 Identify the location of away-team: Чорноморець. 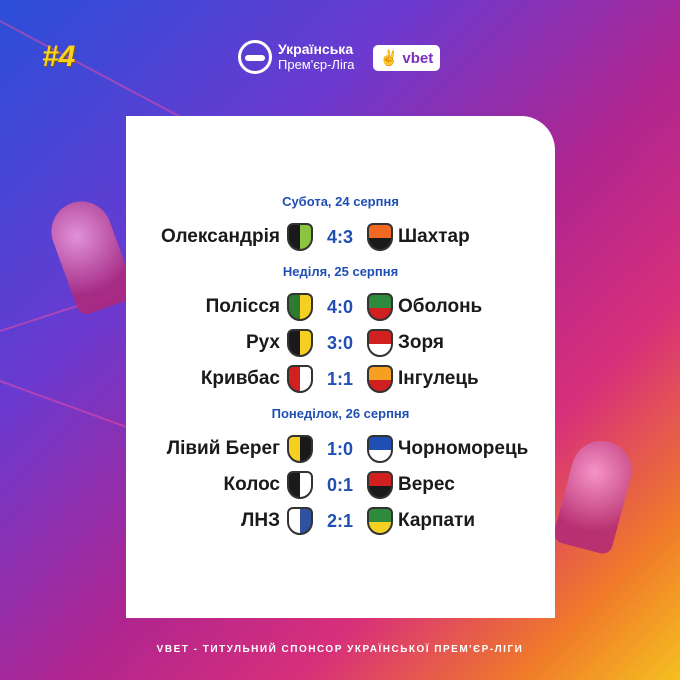
(463, 448).